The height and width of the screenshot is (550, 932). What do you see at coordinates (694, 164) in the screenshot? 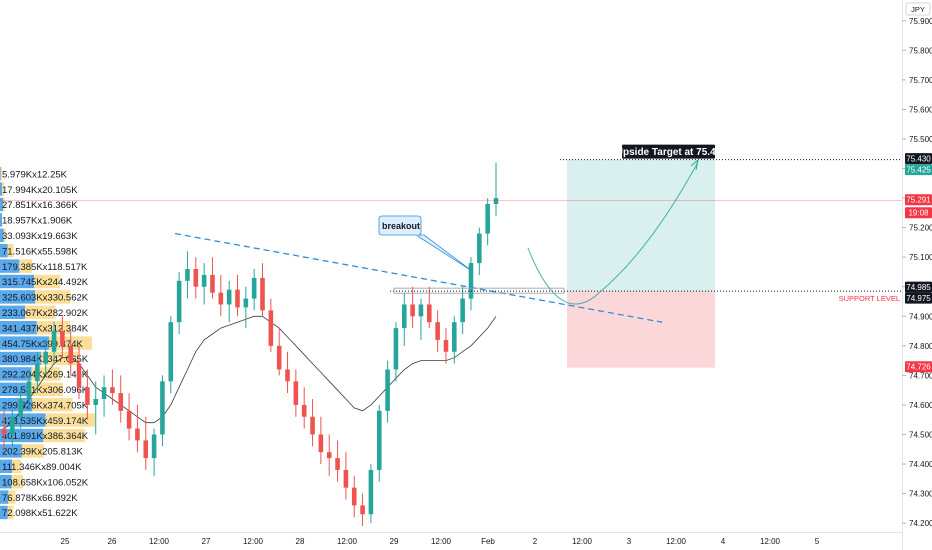
I see `projected-path-arrowhead` at bounding box center [694, 164].